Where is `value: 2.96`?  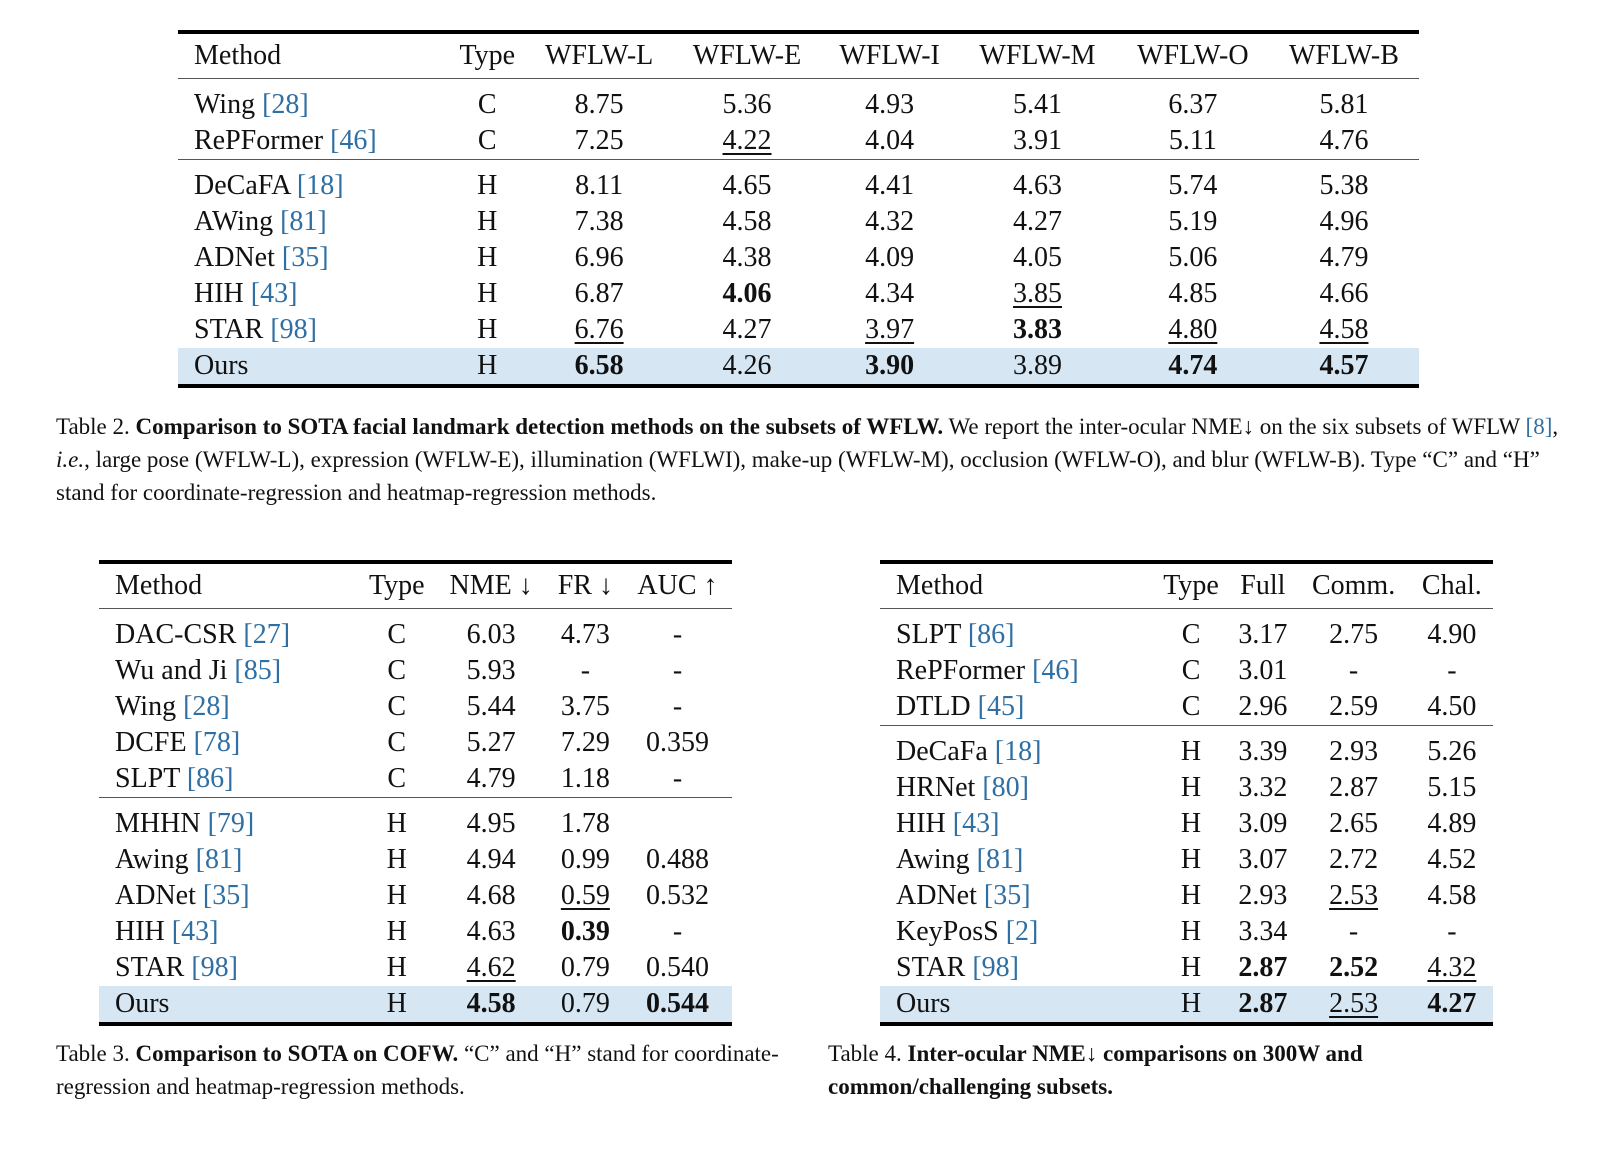
value: 2.96 is located at coordinates (1263, 706).